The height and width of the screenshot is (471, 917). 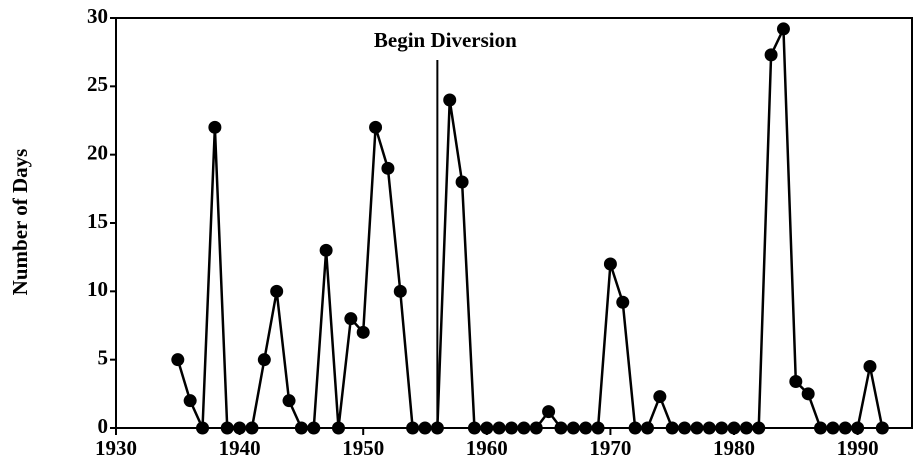 I want to click on x-tick-label: 1930, so click(x=116, y=448).